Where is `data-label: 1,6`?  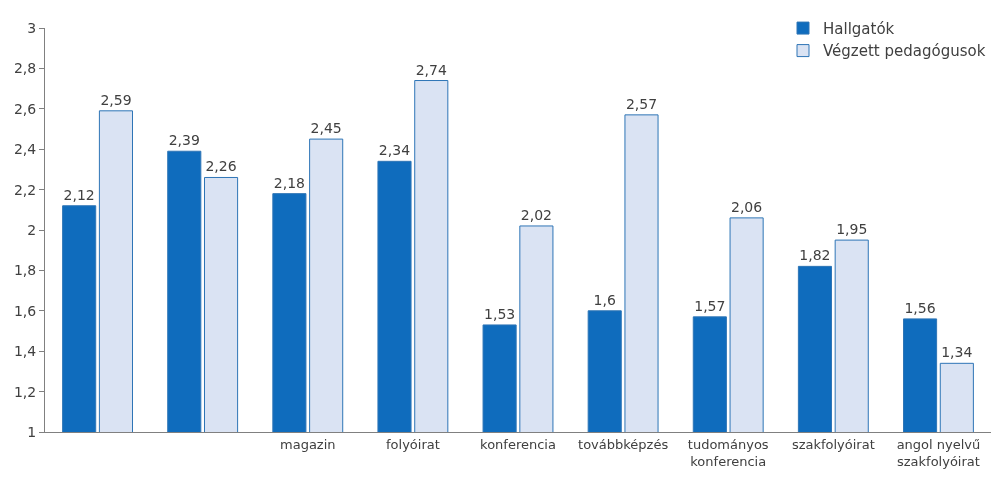
data-label: 1,6 is located at coordinates (604, 299).